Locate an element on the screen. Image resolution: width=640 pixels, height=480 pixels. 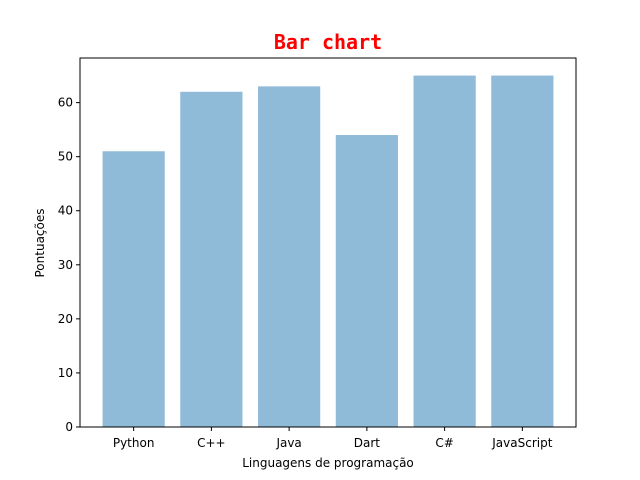
y-tick-label: 50 is located at coordinates (65, 157).